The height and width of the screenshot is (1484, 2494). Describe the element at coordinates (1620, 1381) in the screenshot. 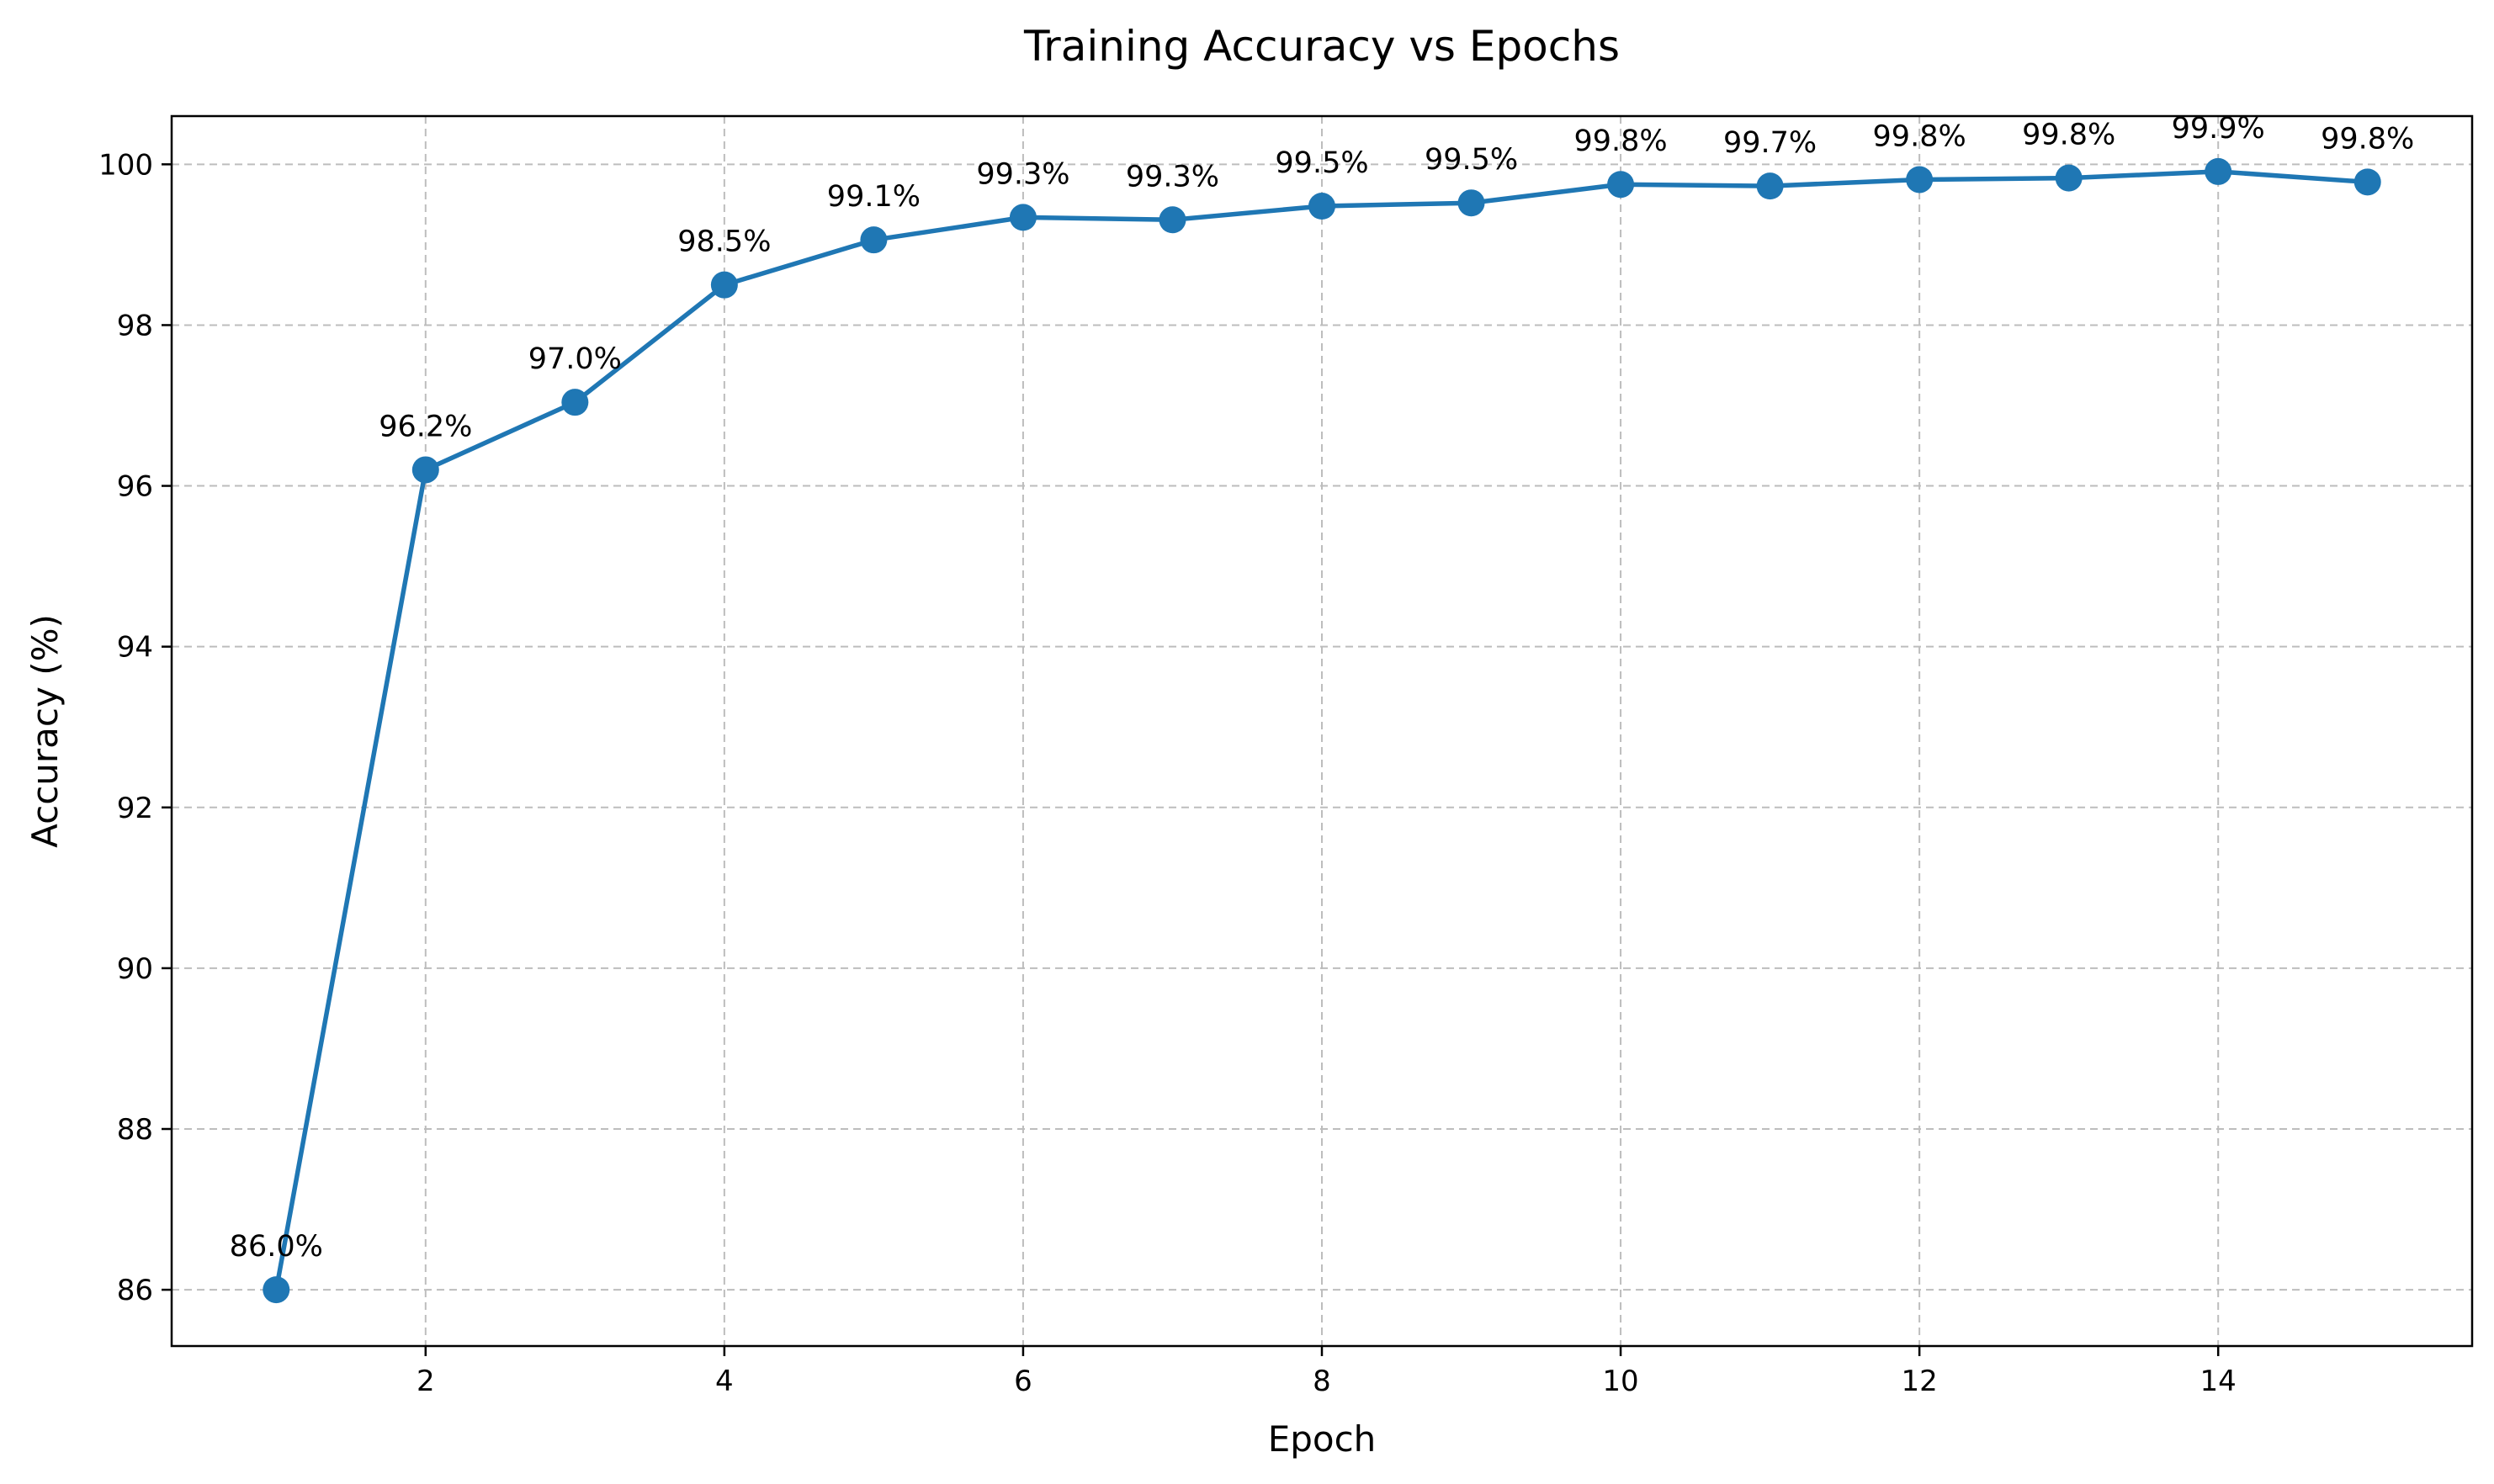

I see `x-tick-label: 10` at that location.